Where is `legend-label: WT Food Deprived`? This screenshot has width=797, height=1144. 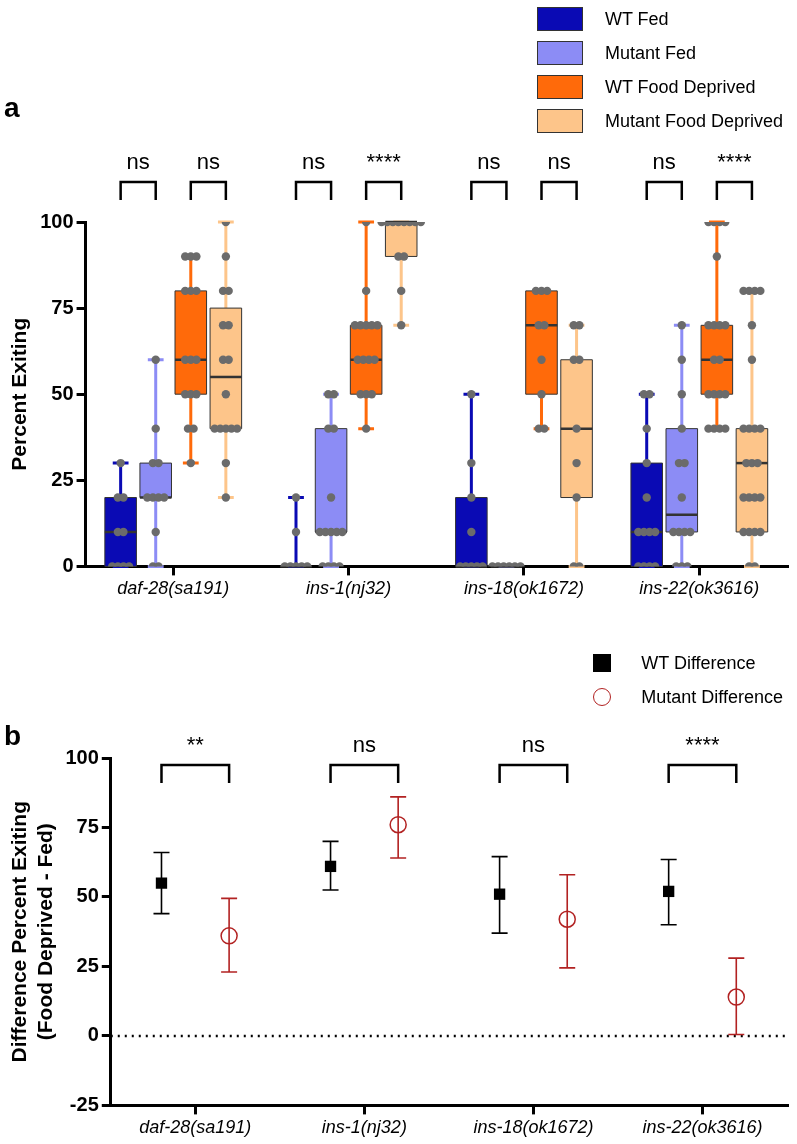 legend-label: WT Food Deprived is located at coordinates (680, 87).